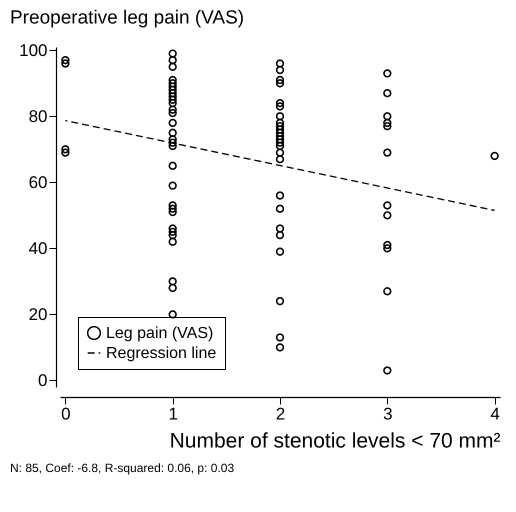 The width and height of the screenshot is (516, 512). I want to click on x-tick-label: 1, so click(173, 414).